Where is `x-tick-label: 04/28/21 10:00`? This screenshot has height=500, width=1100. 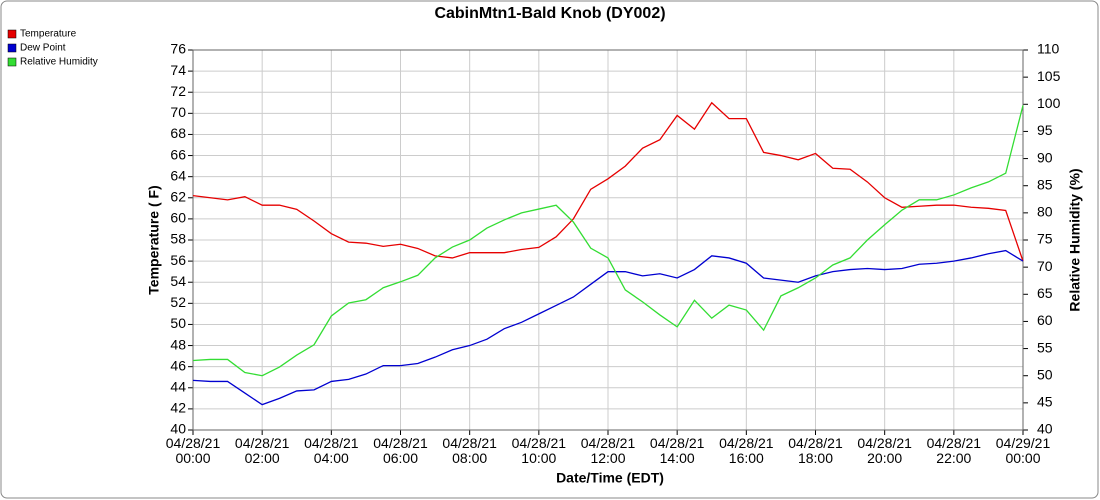
x-tick-label: 04/28/21 10:00 is located at coordinates (539, 450).